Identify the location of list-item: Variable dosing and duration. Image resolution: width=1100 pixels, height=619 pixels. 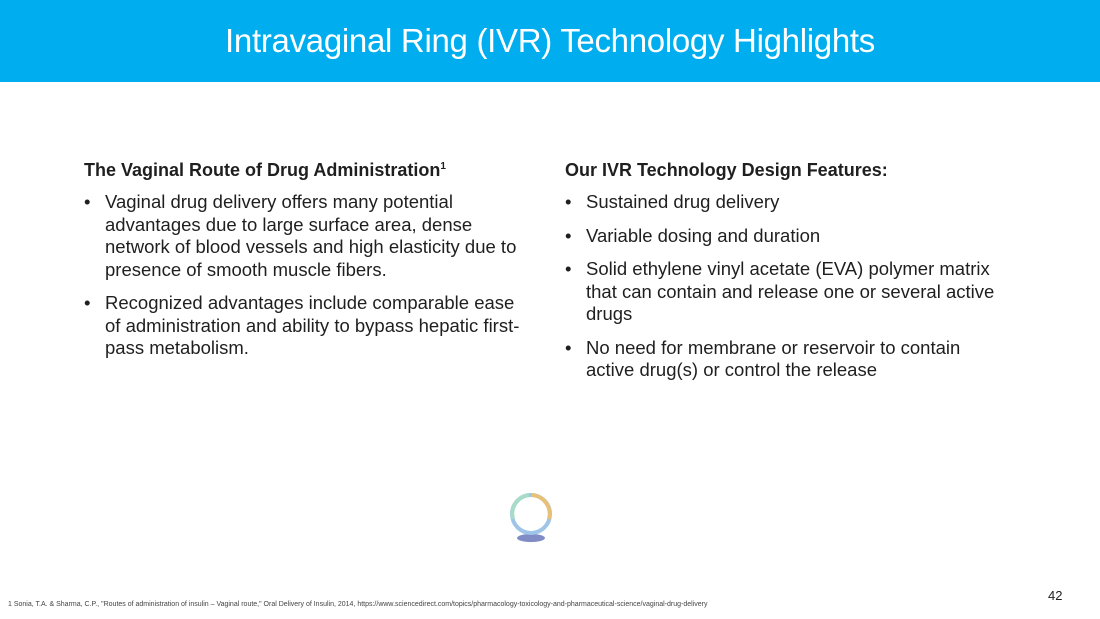
(785, 236).